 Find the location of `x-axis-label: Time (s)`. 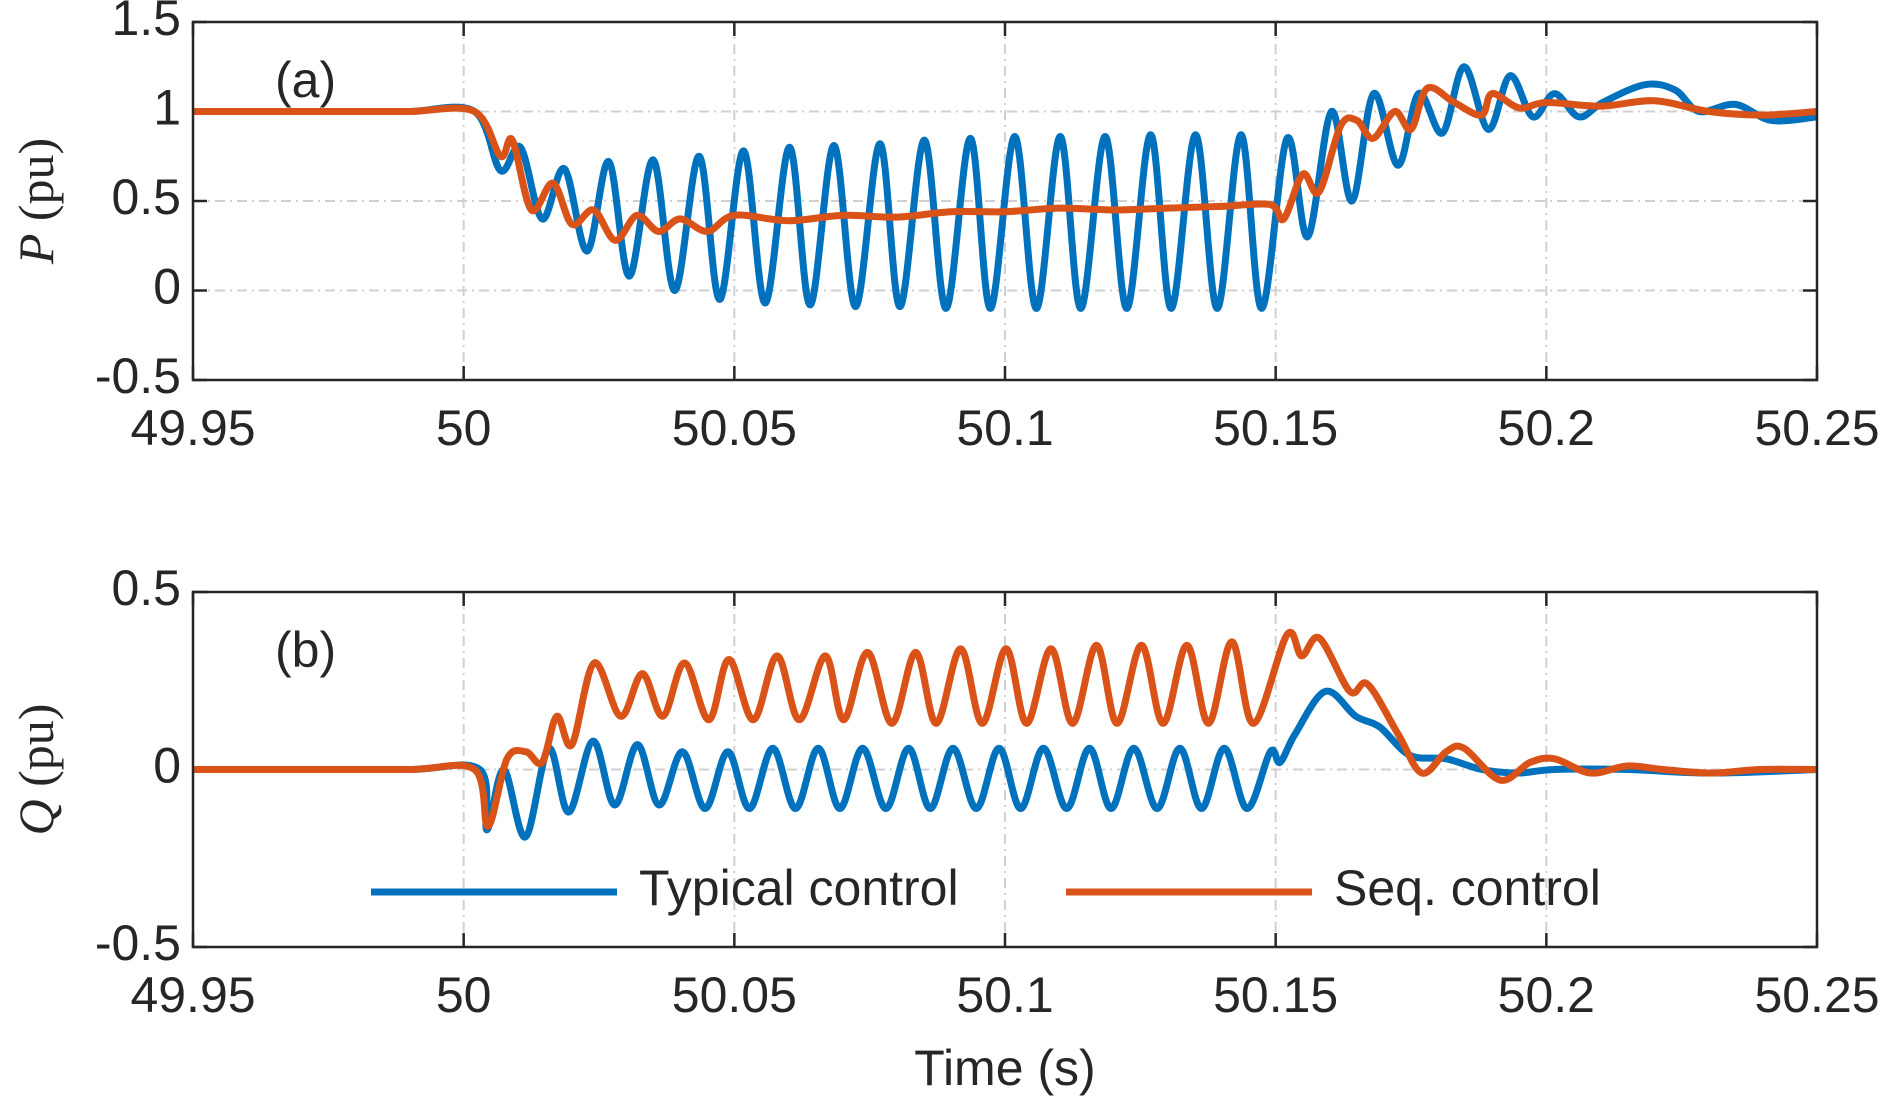

x-axis-label: Time (s) is located at coordinates (1004, 1068).